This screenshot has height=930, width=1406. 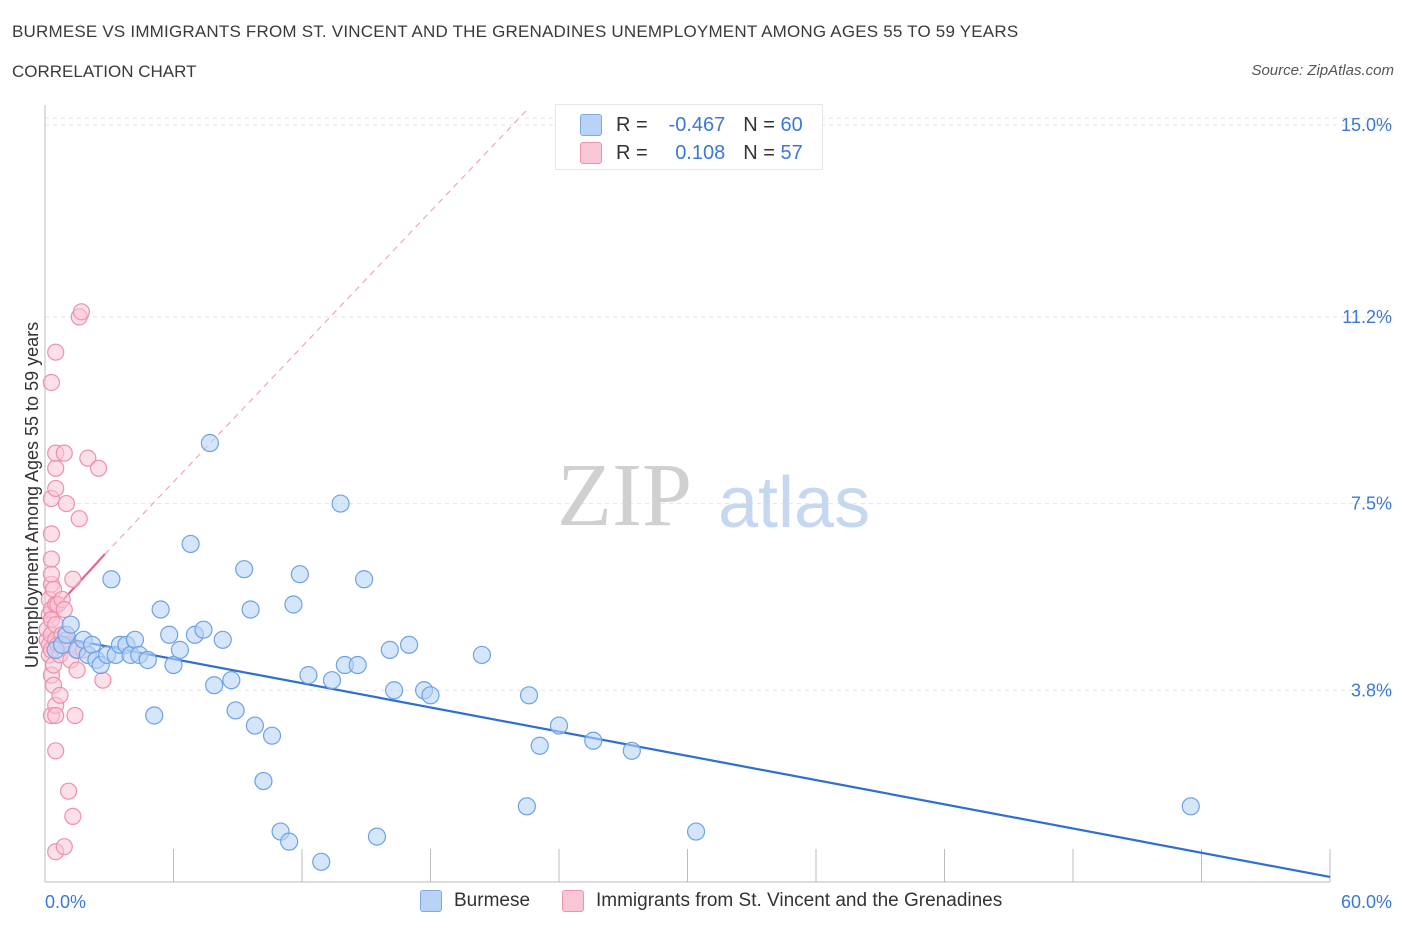 What do you see at coordinates (104, 71) in the screenshot?
I see `chart-subtitle: CORRELATION CHART` at bounding box center [104, 71].